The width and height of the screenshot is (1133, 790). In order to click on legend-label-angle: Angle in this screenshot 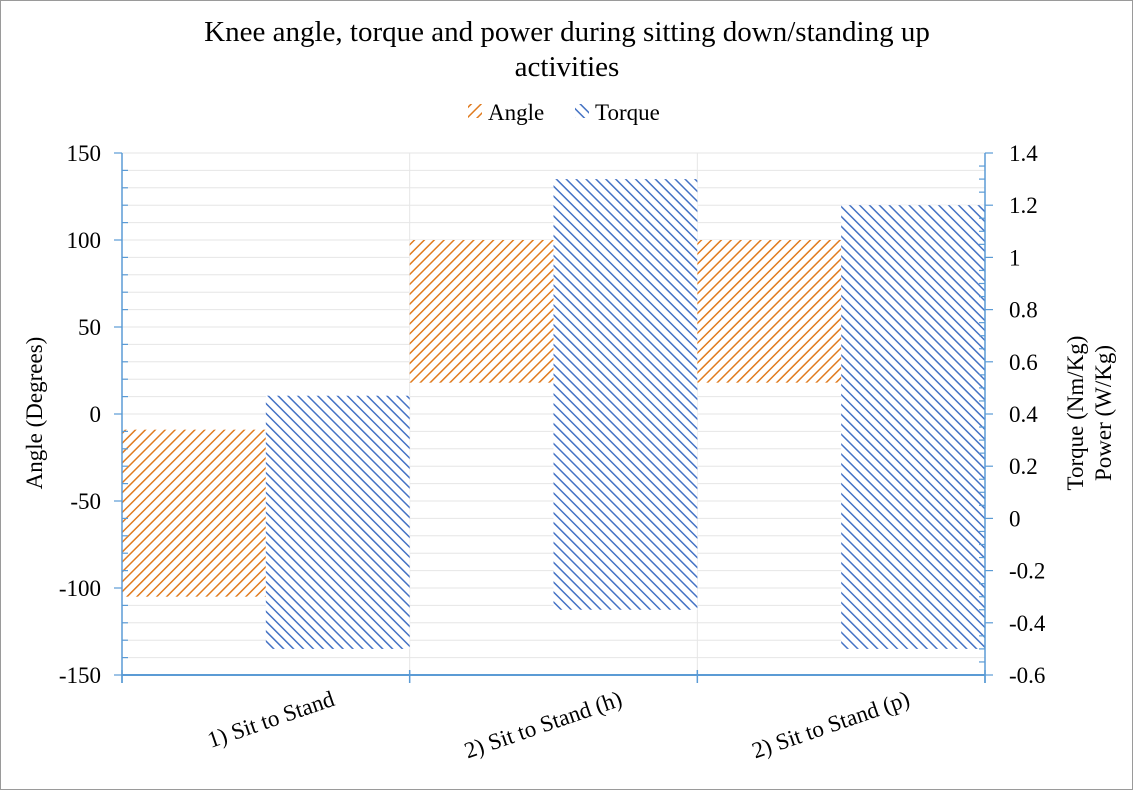, I will do `click(516, 112)`.